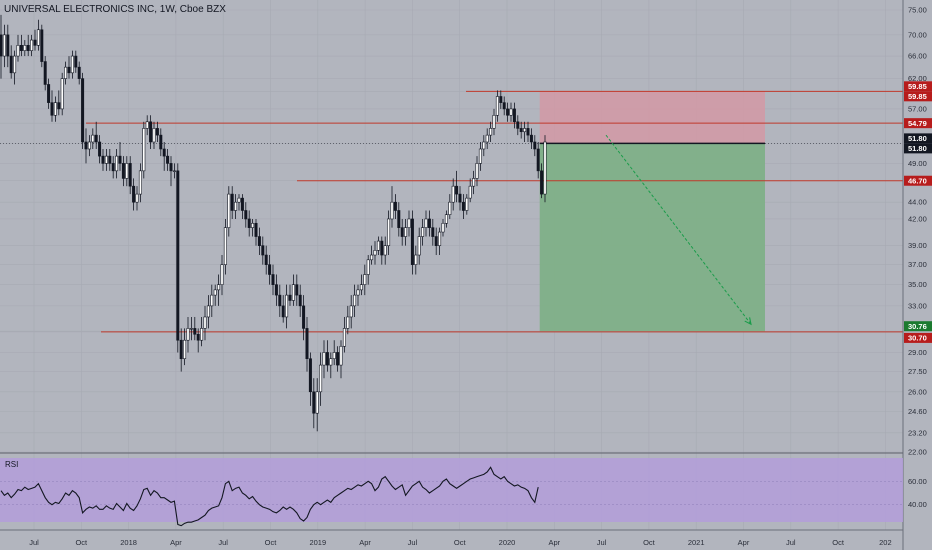 The height and width of the screenshot is (550, 932). I want to click on price-badge: 30.76, so click(918, 326).